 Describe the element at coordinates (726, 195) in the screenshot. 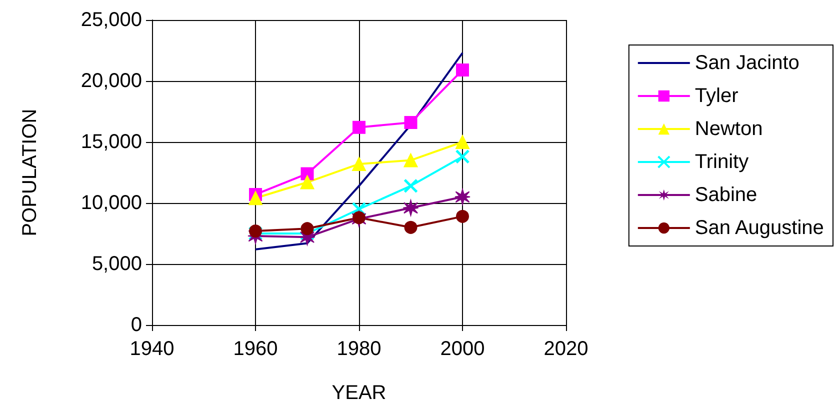

I see `legend-label: Sabine` at that location.